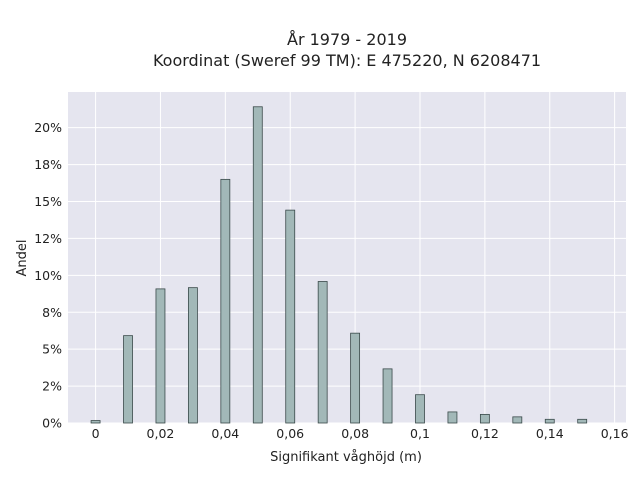 Image resolution: width=640 pixels, height=480 pixels. What do you see at coordinates (48, 127) in the screenshot?
I see `y-tick-label: 20%` at bounding box center [48, 127].